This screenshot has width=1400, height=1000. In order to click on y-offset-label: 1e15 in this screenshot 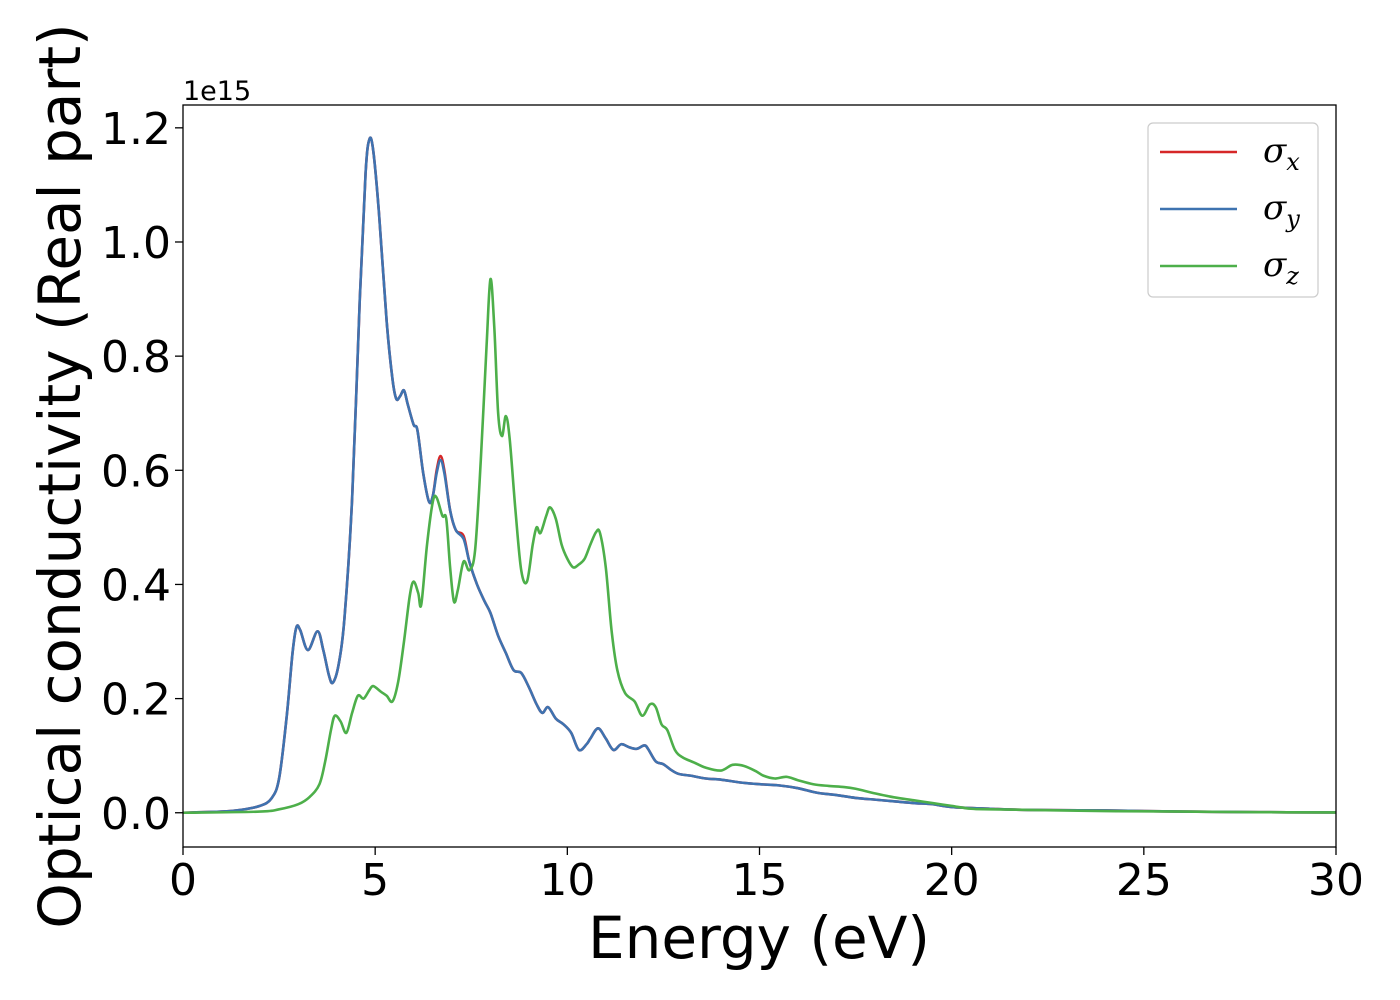, I will do `click(217, 91)`.